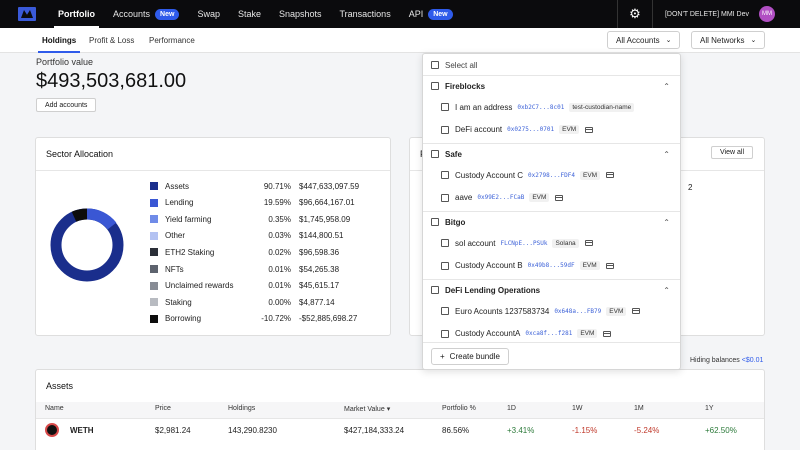 The image size is (800, 450). Describe the element at coordinates (54, 408) in the screenshot. I see `col-name: Name` at that location.